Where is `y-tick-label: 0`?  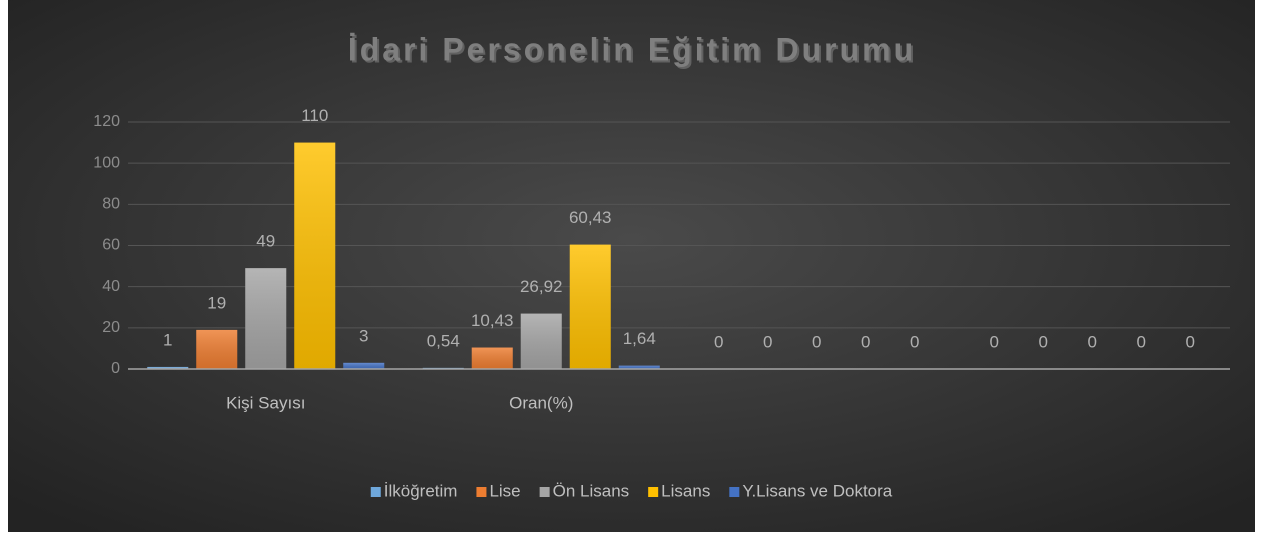
y-tick-label: 0 is located at coordinates (115, 368).